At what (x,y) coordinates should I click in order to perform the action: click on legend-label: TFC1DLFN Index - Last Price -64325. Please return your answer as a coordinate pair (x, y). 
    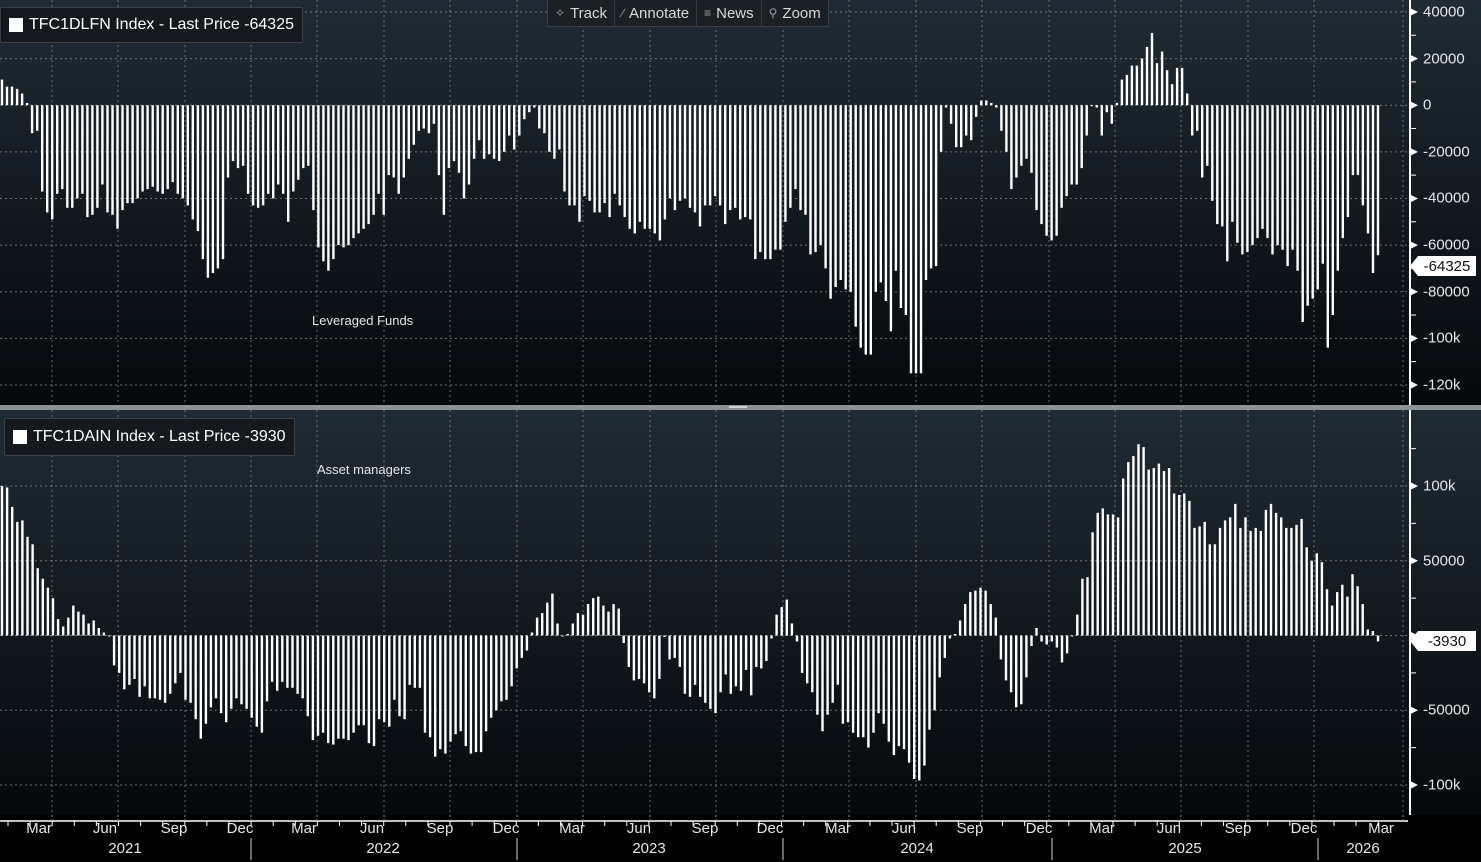
    Looking at the image, I should click on (161, 24).